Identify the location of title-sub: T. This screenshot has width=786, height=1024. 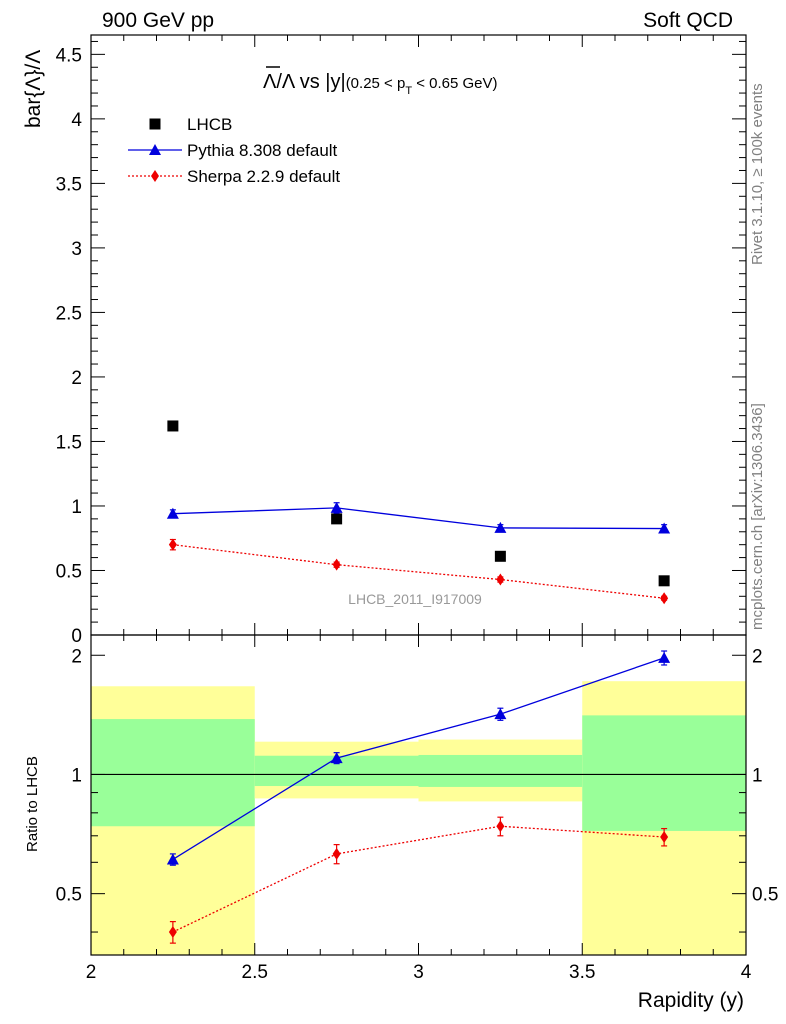
(408, 91).